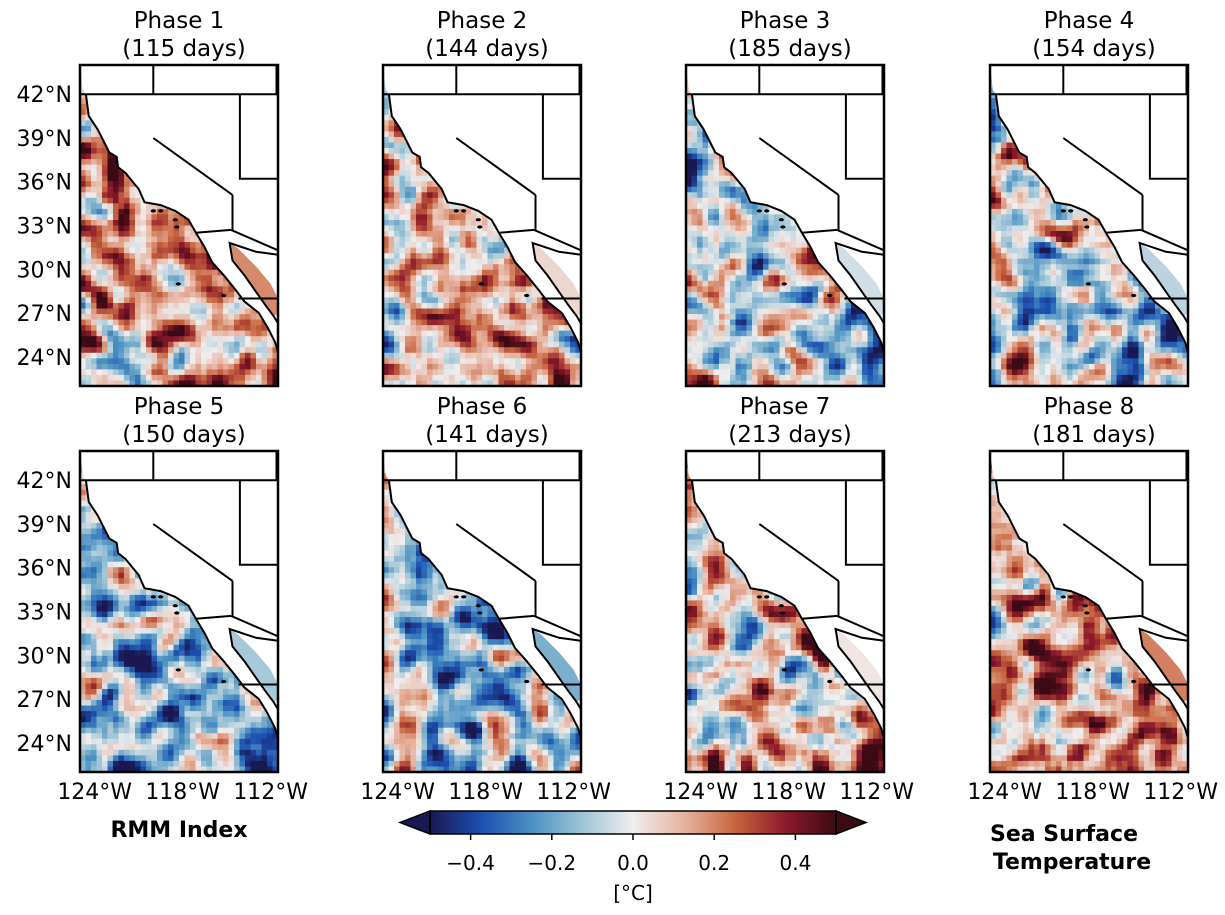 The image size is (1225, 915). I want to click on panel-phase-3: Phase 3(185 days), so click(785, 198).